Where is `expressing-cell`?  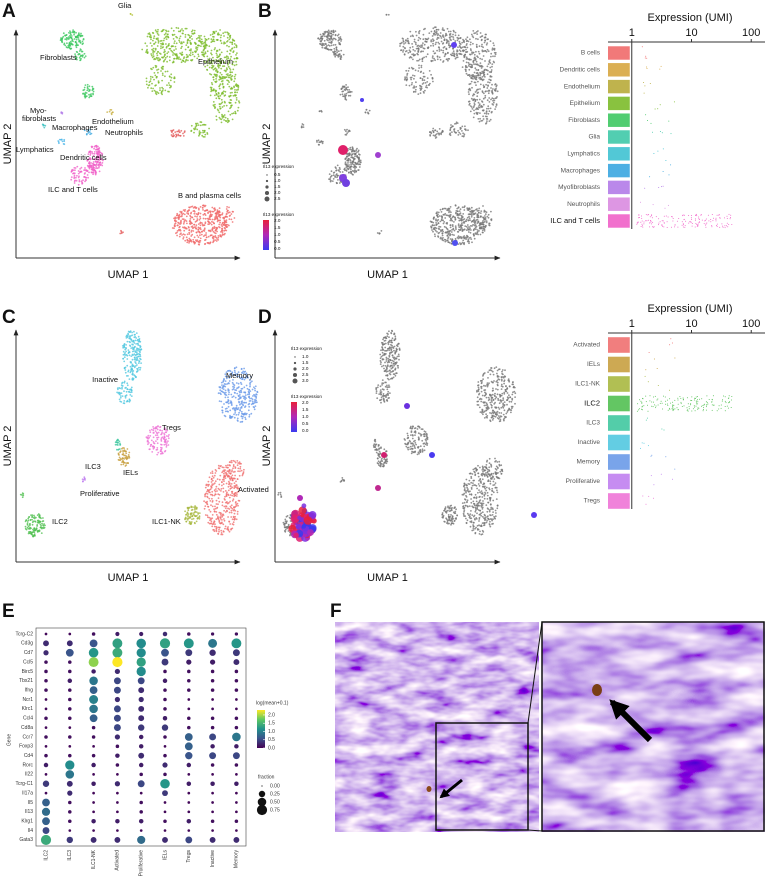 expressing-cell is located at coordinates (343, 150).